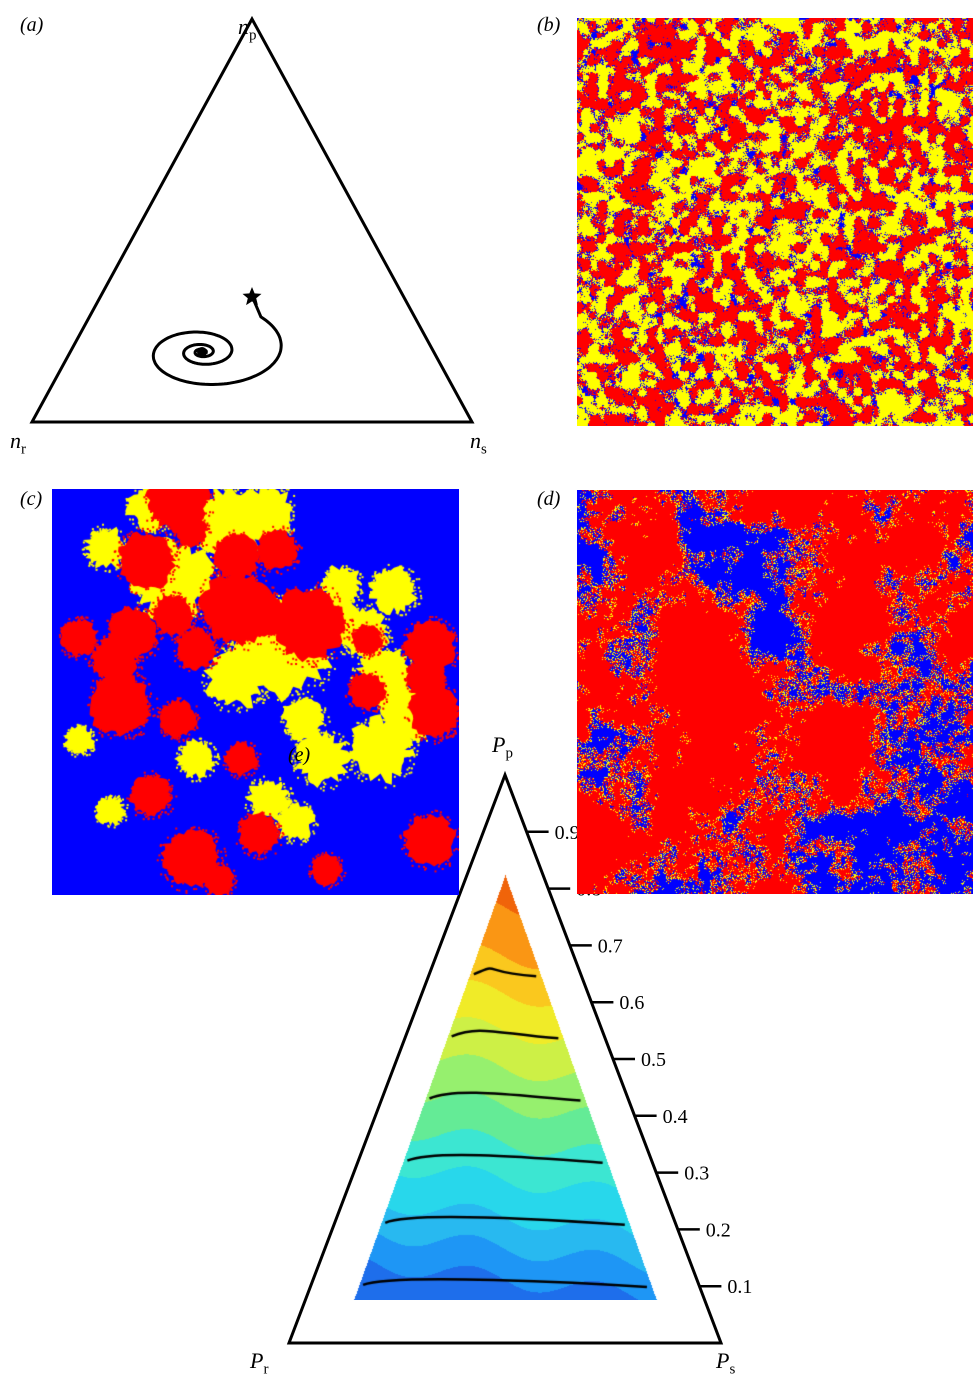  What do you see at coordinates (502, 747) in the screenshot?
I see `panel-e-vertex-top-label: Pp` at bounding box center [502, 747].